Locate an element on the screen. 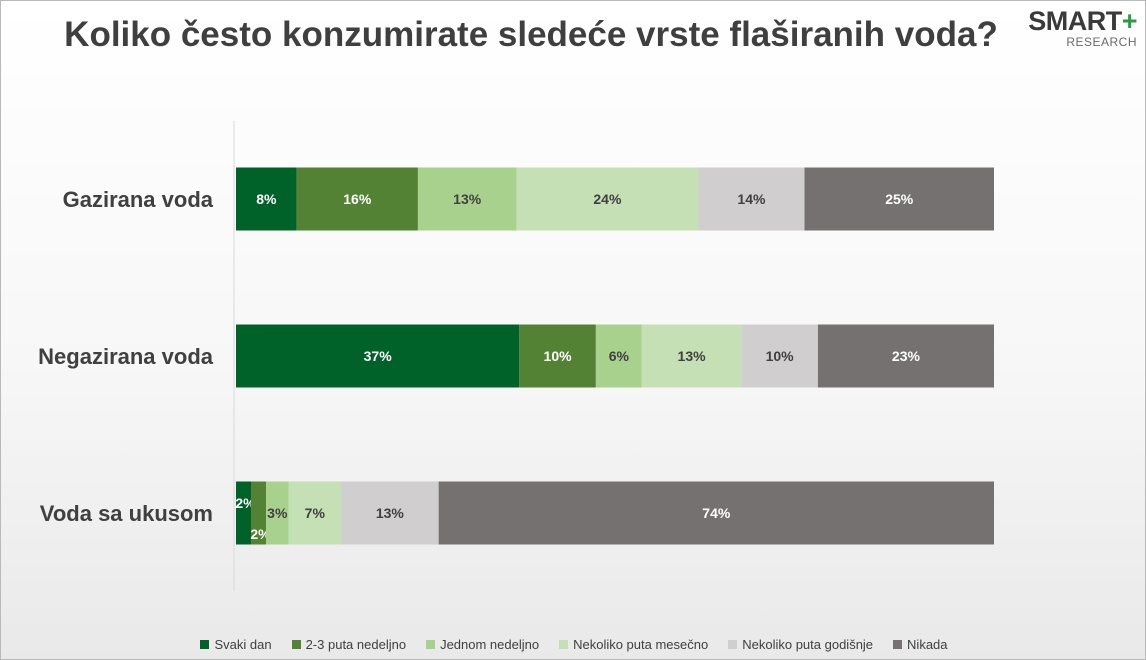 This screenshot has width=1146, height=660. data-label: 3% is located at coordinates (277, 513).